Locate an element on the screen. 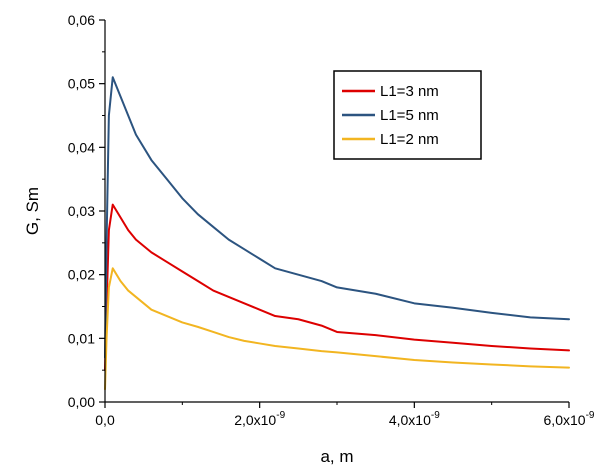  y-ticks-group: 0,00 0,01 0,02 0,03 0,04 0,05 0,06 is located at coordinates (86, 211).